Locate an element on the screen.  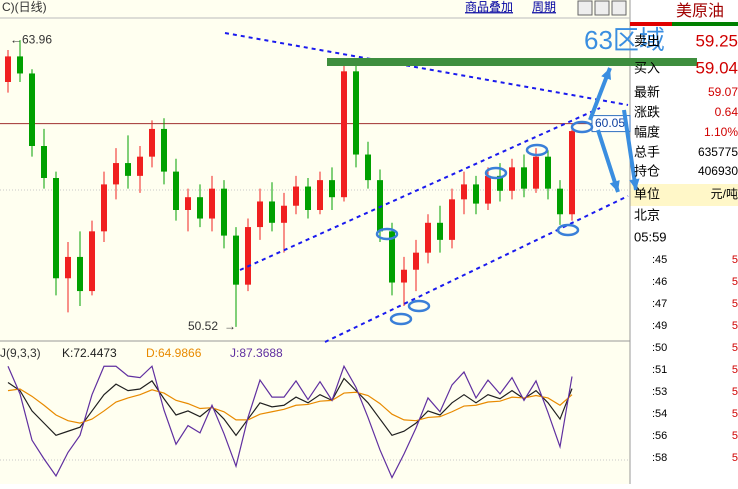
nav-right is located at coordinates (602, 8).